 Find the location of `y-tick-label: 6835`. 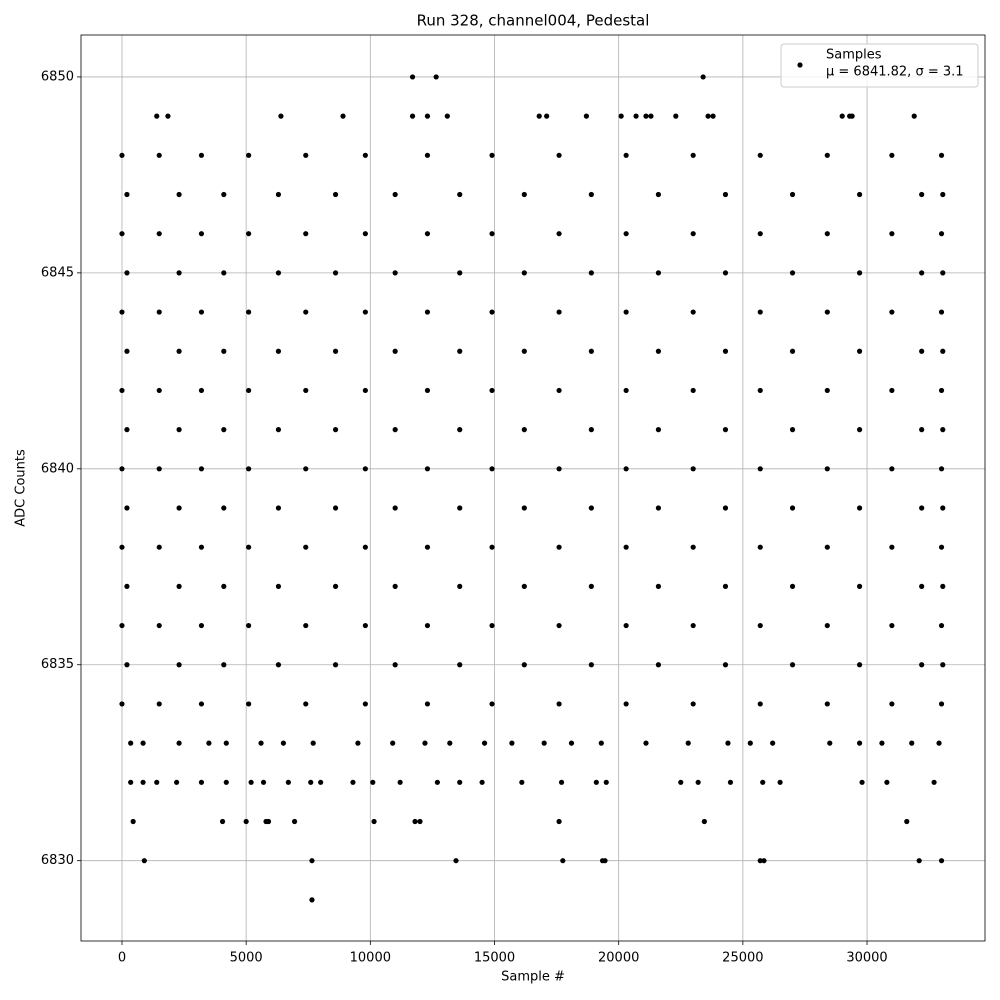

y-tick-label: 6835 is located at coordinates (57, 664).